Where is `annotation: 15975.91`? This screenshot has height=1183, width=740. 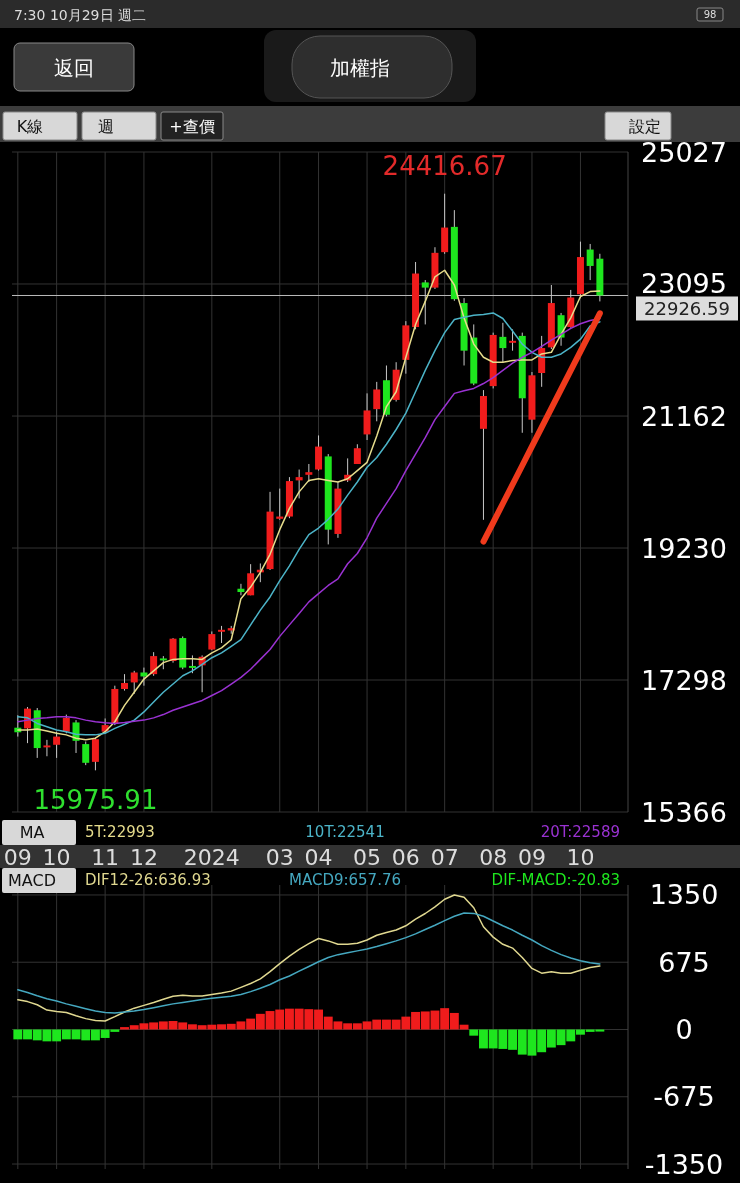
annotation: 15975.91 is located at coordinates (95, 800).